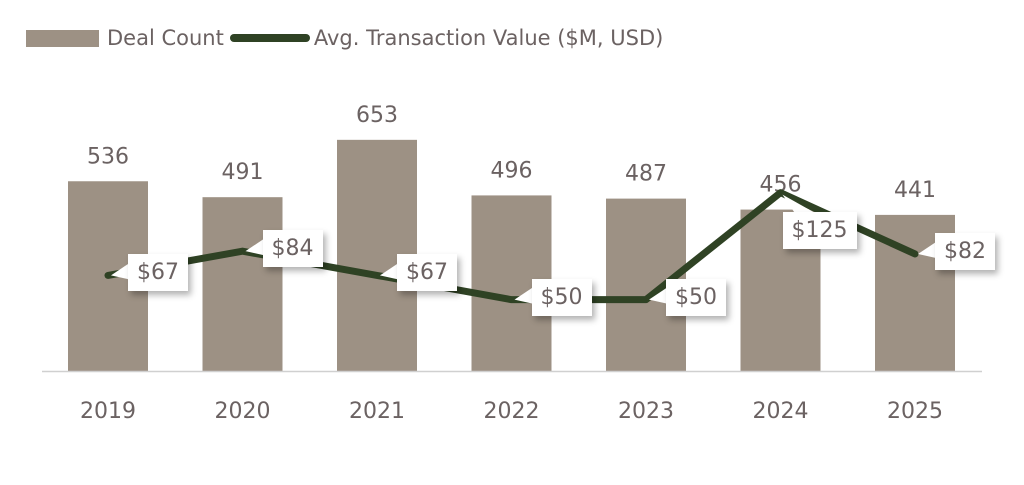 This screenshot has height=485, width=1024. I want to click on avg-value-label-2021: $67, so click(427, 273).